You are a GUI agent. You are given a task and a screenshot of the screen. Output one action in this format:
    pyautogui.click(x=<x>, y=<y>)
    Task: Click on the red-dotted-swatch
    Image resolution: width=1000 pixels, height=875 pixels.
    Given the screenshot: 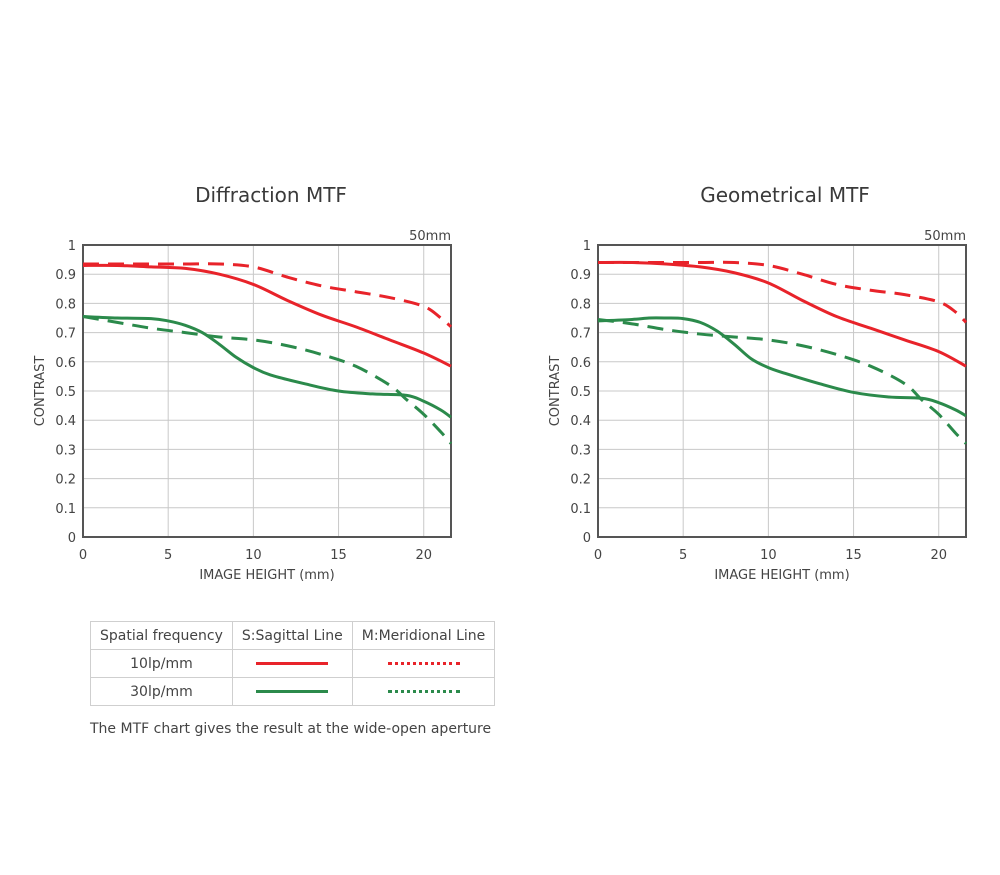 What is the action you would take?
    pyautogui.click(x=423, y=663)
    